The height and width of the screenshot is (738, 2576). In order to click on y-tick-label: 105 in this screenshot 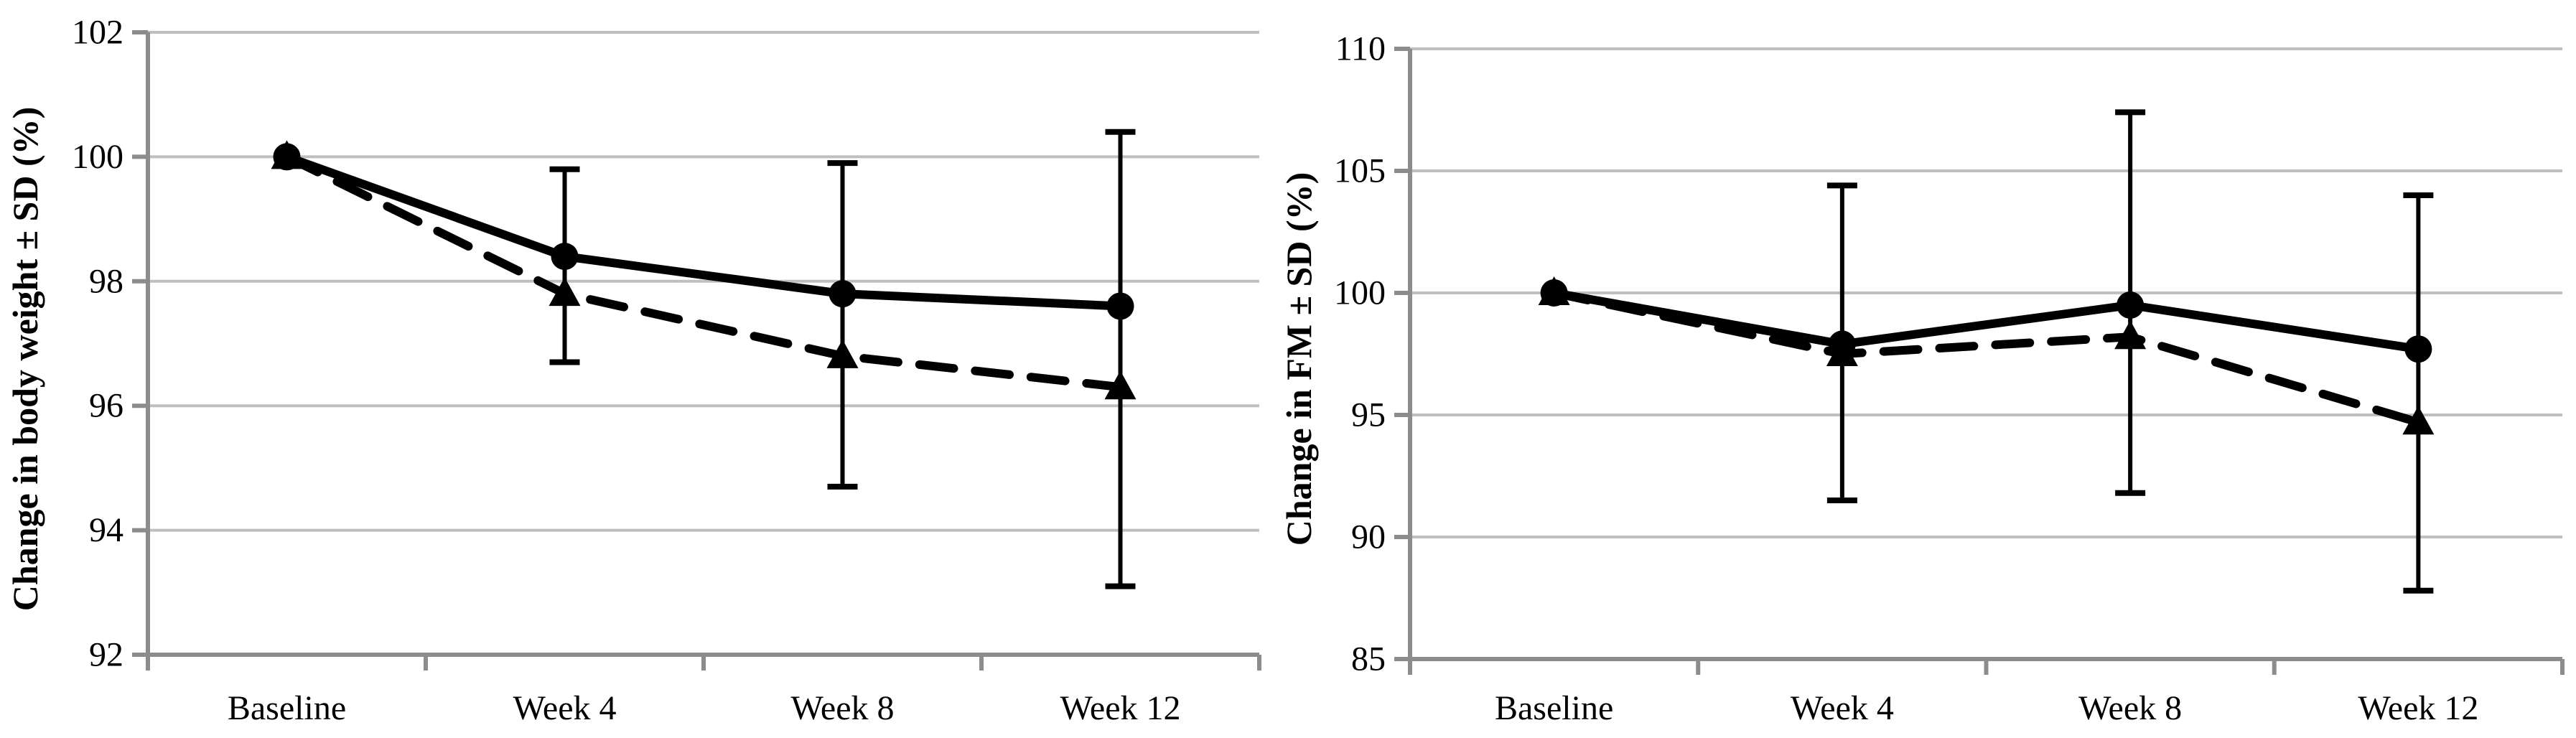, I will do `click(1360, 171)`.